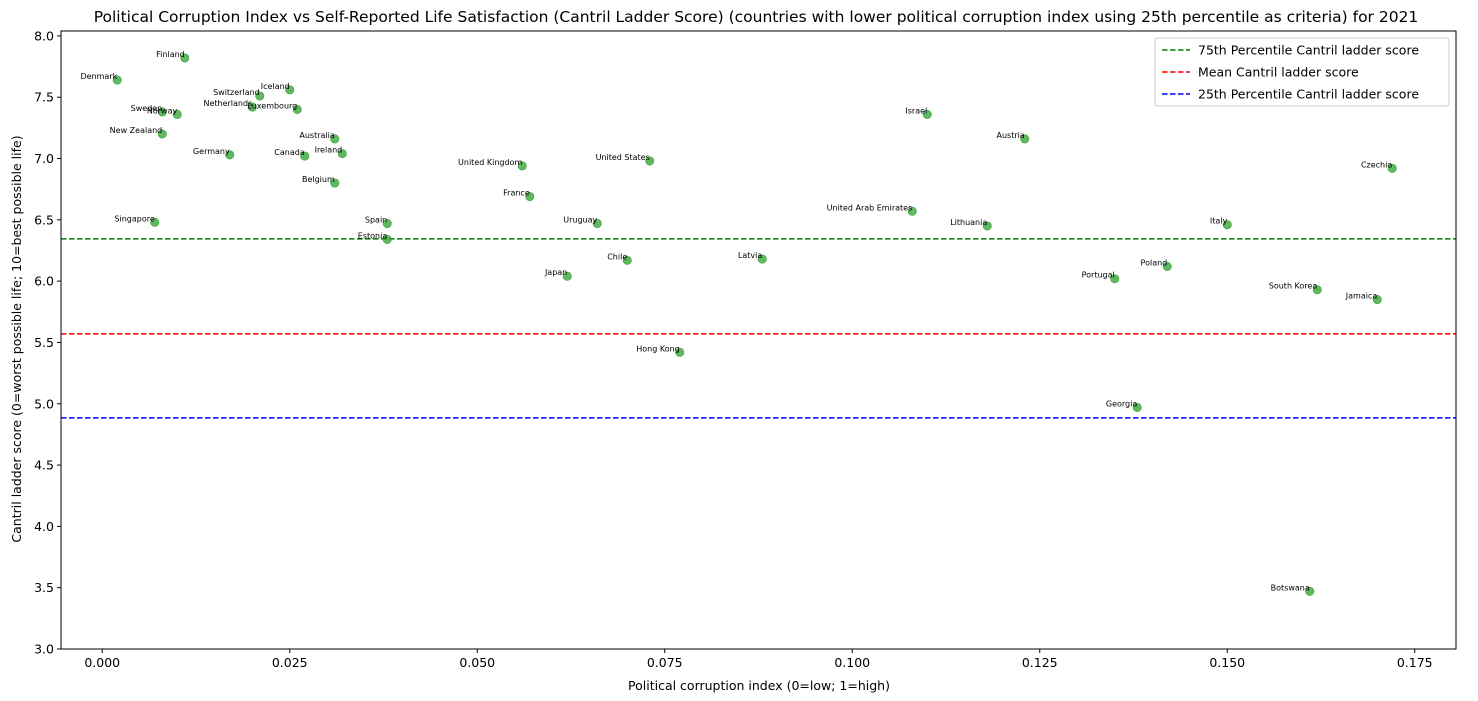 The height and width of the screenshot is (701, 1478). What do you see at coordinates (44, 97) in the screenshot?
I see `y-tick-label: 7.5` at bounding box center [44, 97].